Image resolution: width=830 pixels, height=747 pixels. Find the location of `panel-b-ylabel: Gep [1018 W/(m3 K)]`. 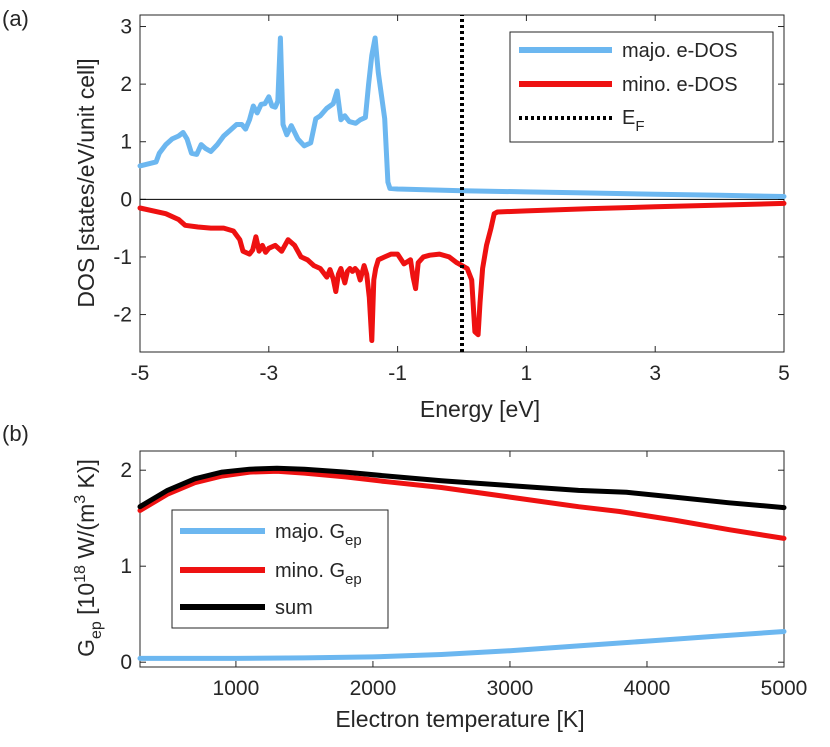

panel-b-ylabel: Gep [1018 W/(m3 K)] is located at coordinates (88, 558).